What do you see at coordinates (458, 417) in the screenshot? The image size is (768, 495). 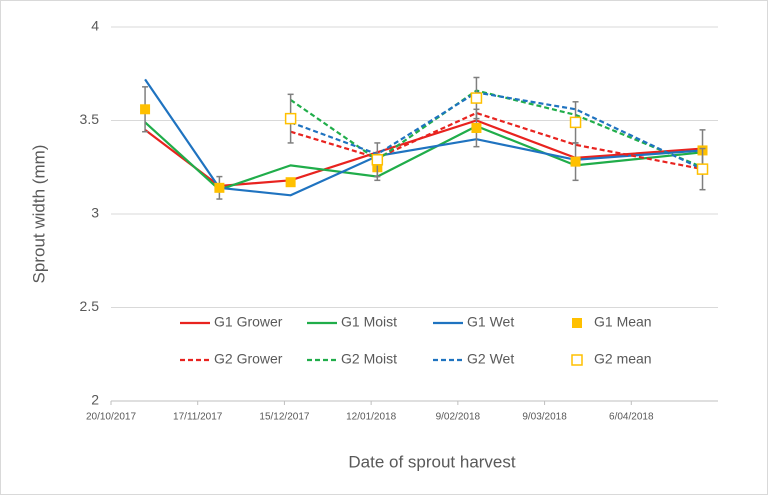 I see `x-tick-label: 9/02/2018` at bounding box center [458, 417].